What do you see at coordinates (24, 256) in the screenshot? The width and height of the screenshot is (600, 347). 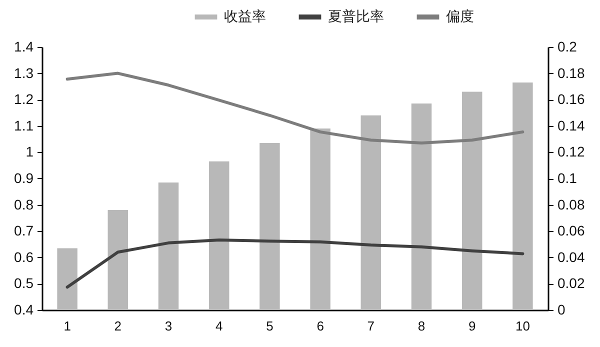 I see `y-tick-label: 0.6` at bounding box center [24, 256].